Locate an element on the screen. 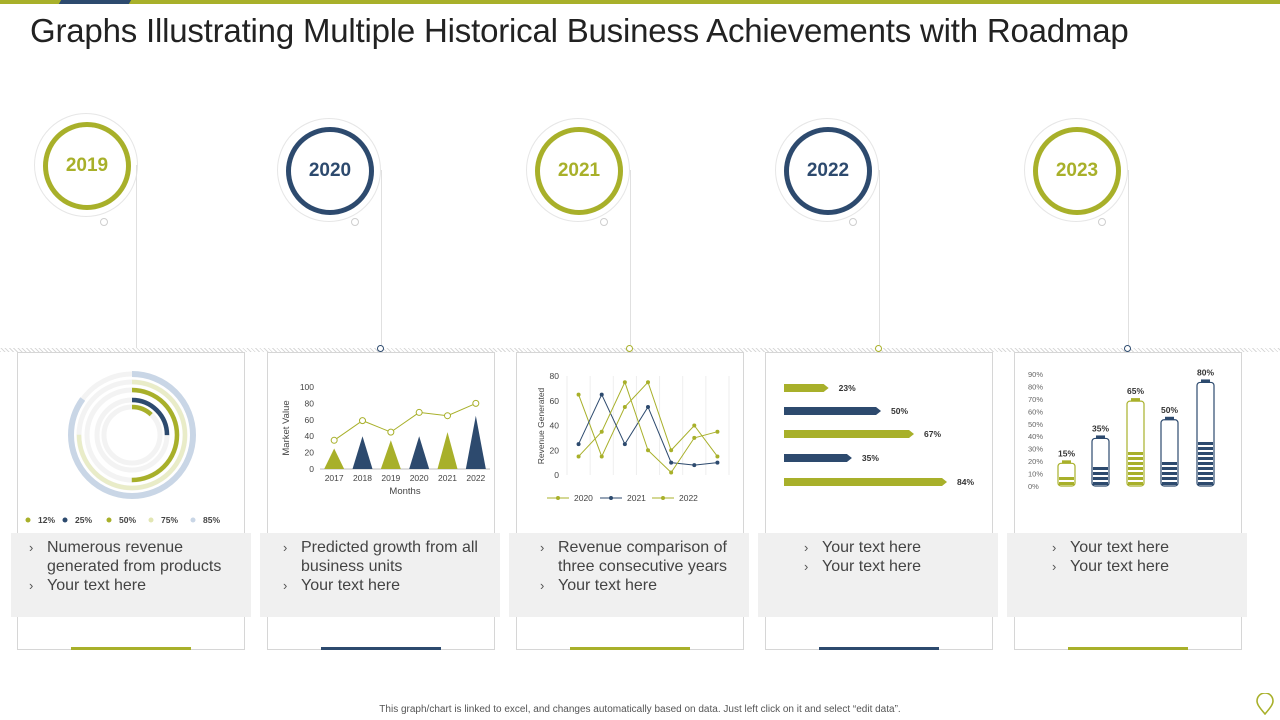  x-tick-label: 2022 is located at coordinates (475, 478).